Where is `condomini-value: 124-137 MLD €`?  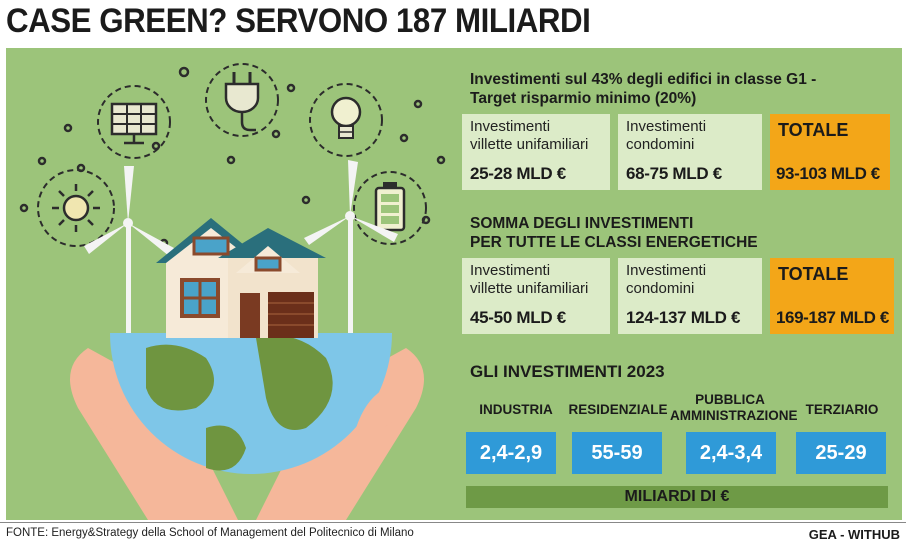
condomini-value: 124-137 MLD € is located at coordinates (683, 317).